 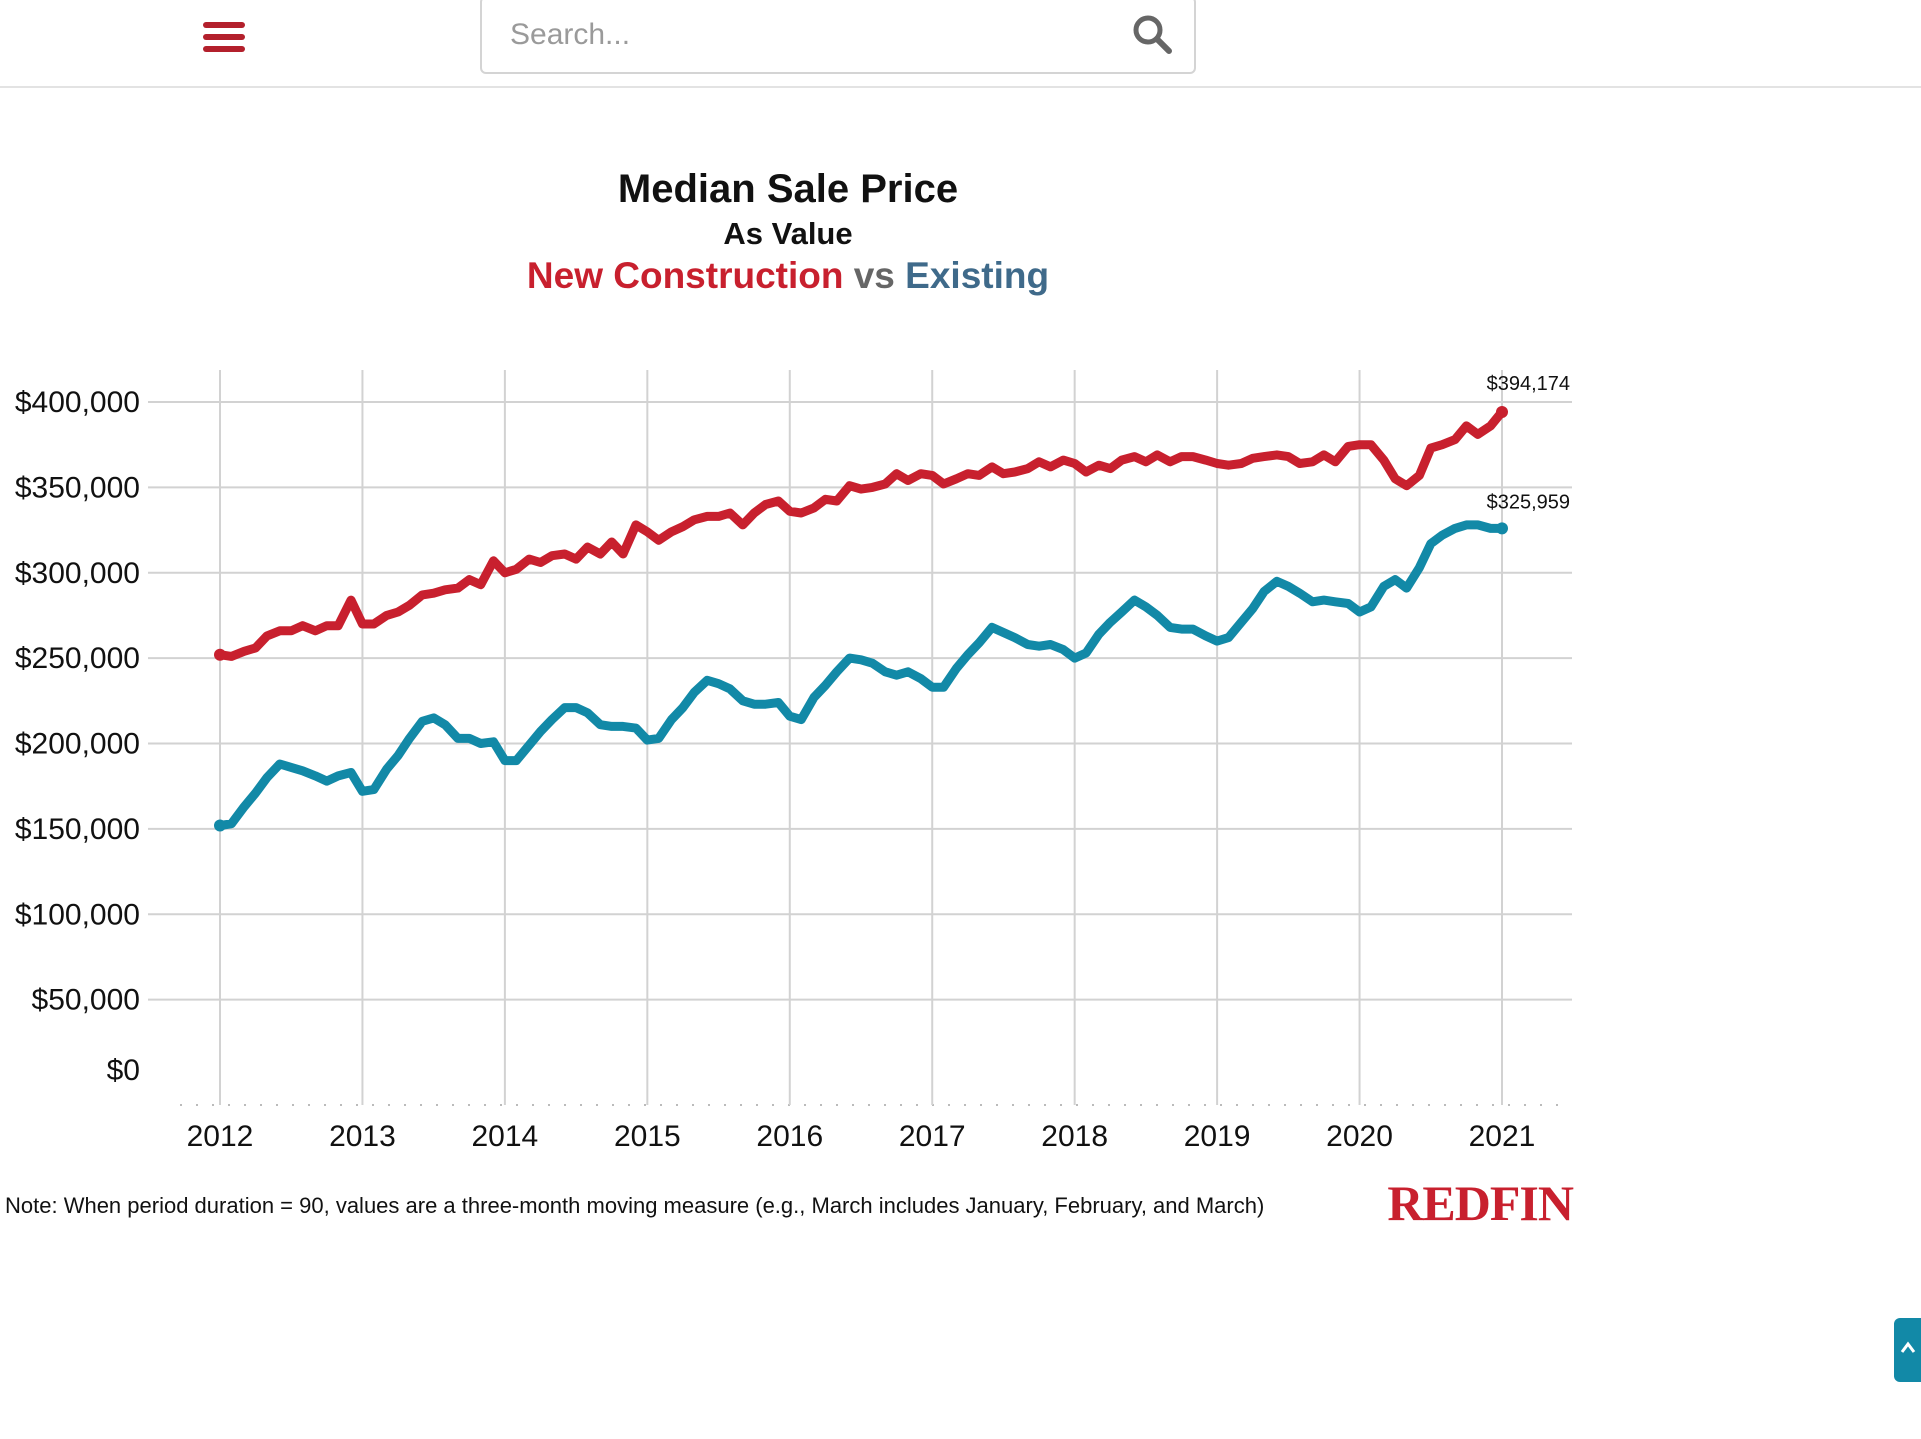 I want to click on y-tick-label: $0, so click(x=123, y=1070).